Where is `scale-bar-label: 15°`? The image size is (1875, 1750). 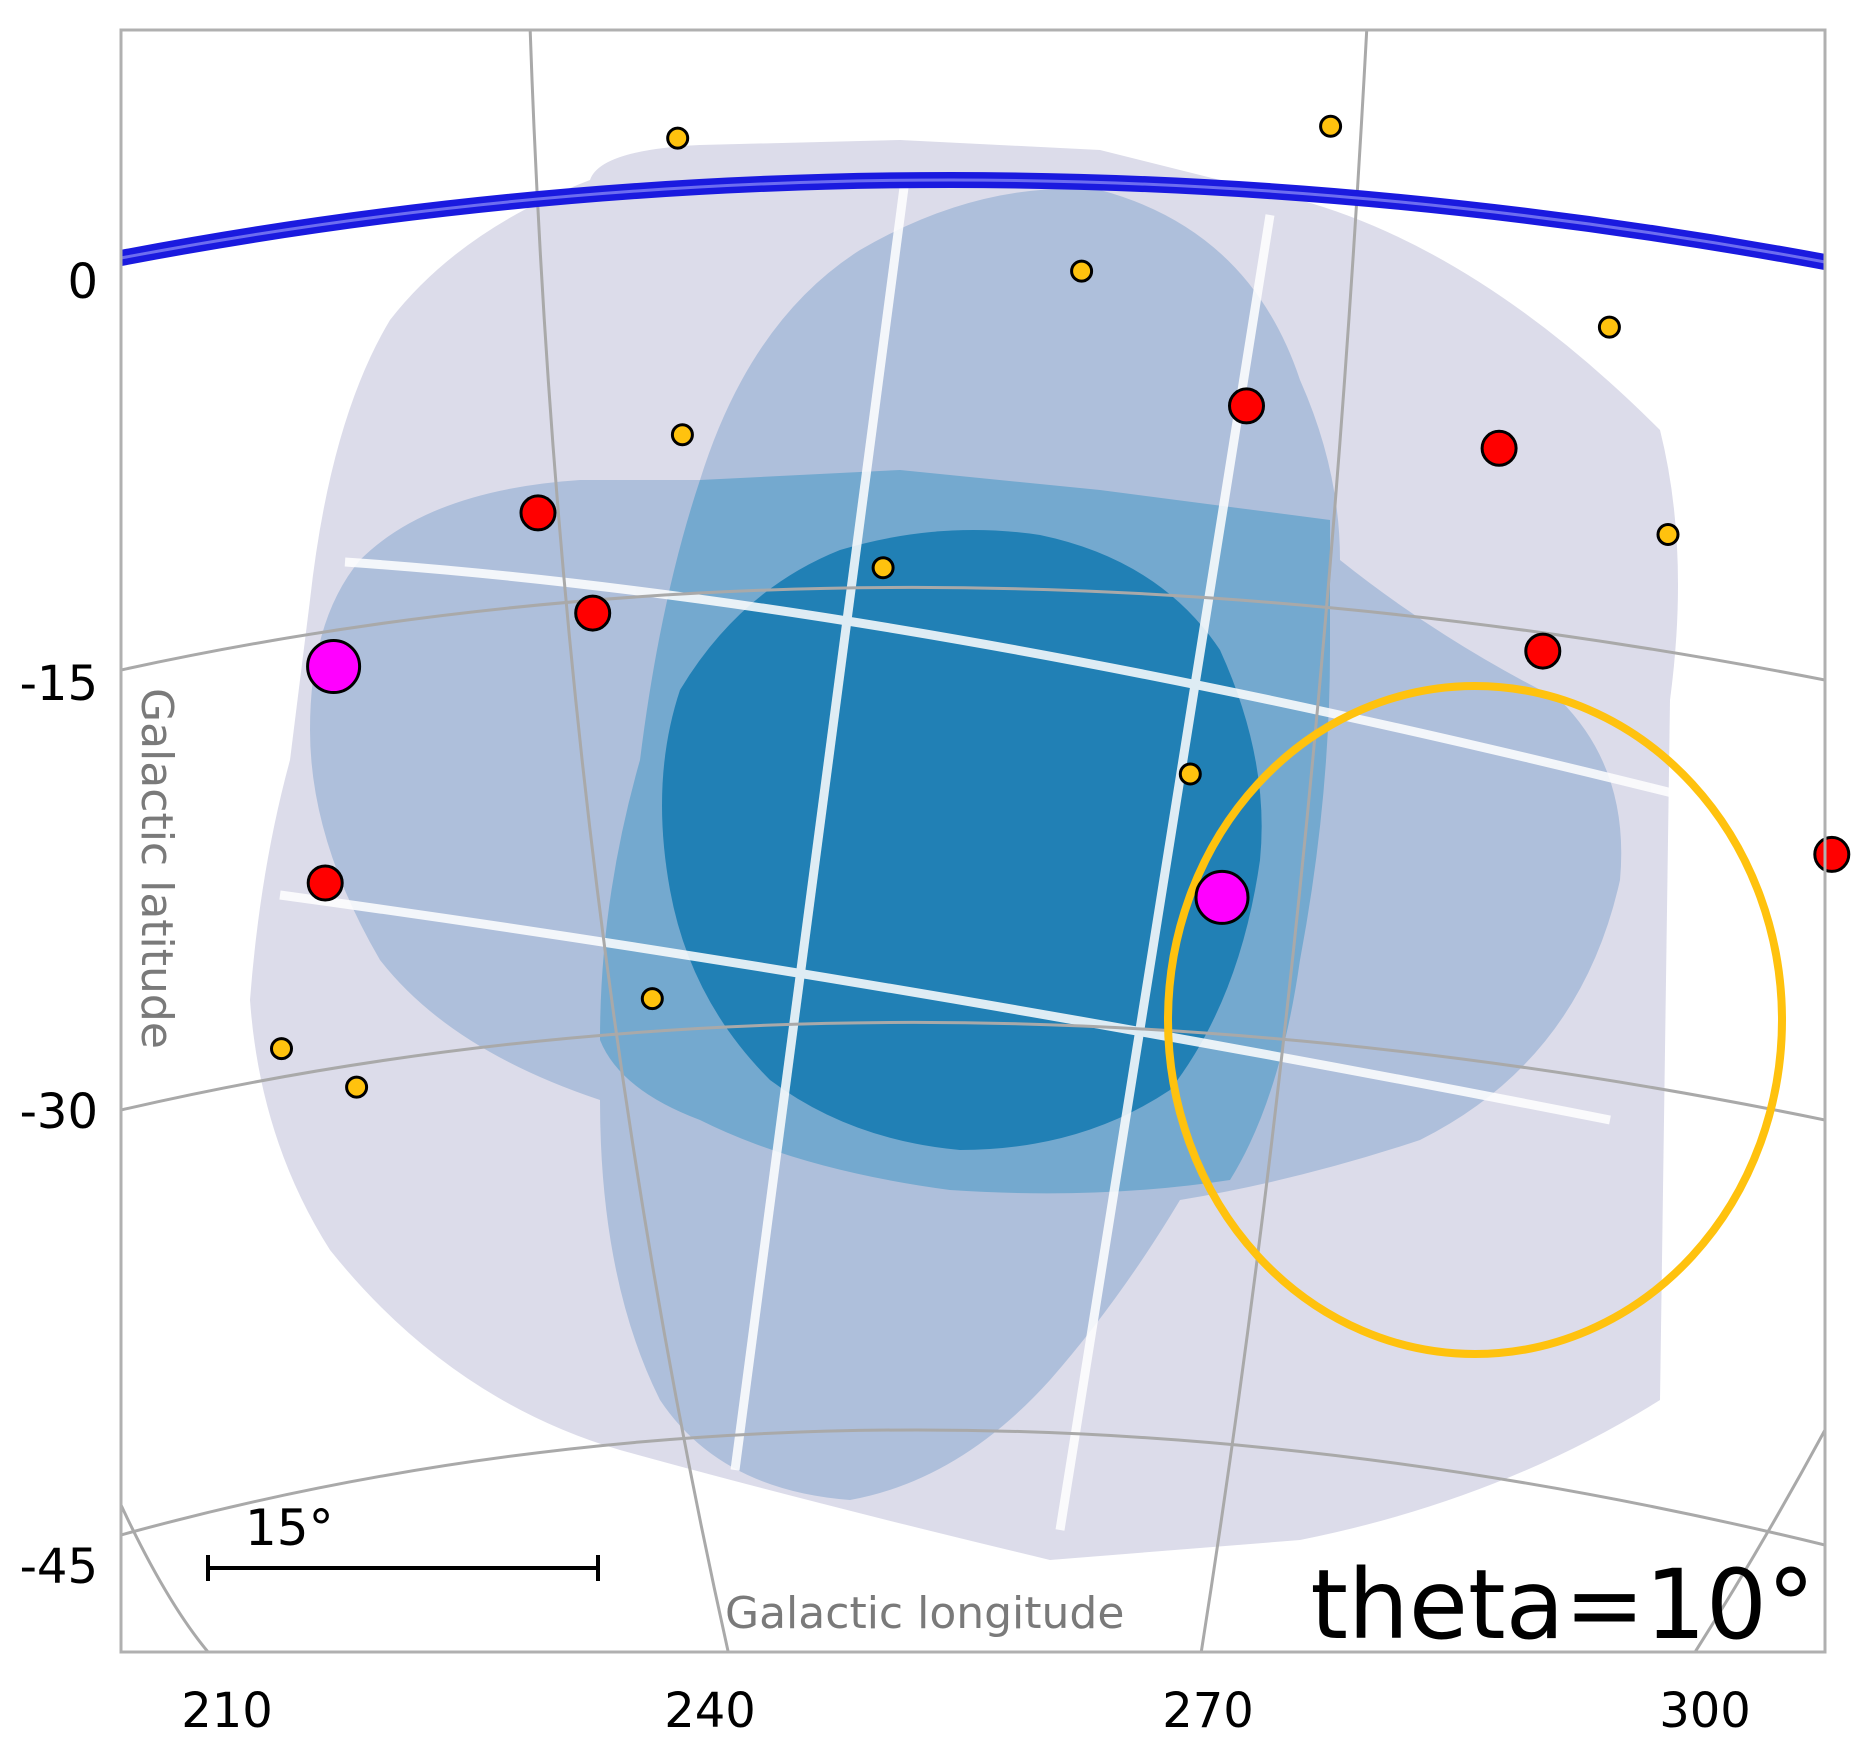 scale-bar-label: 15° is located at coordinates (289, 1528).